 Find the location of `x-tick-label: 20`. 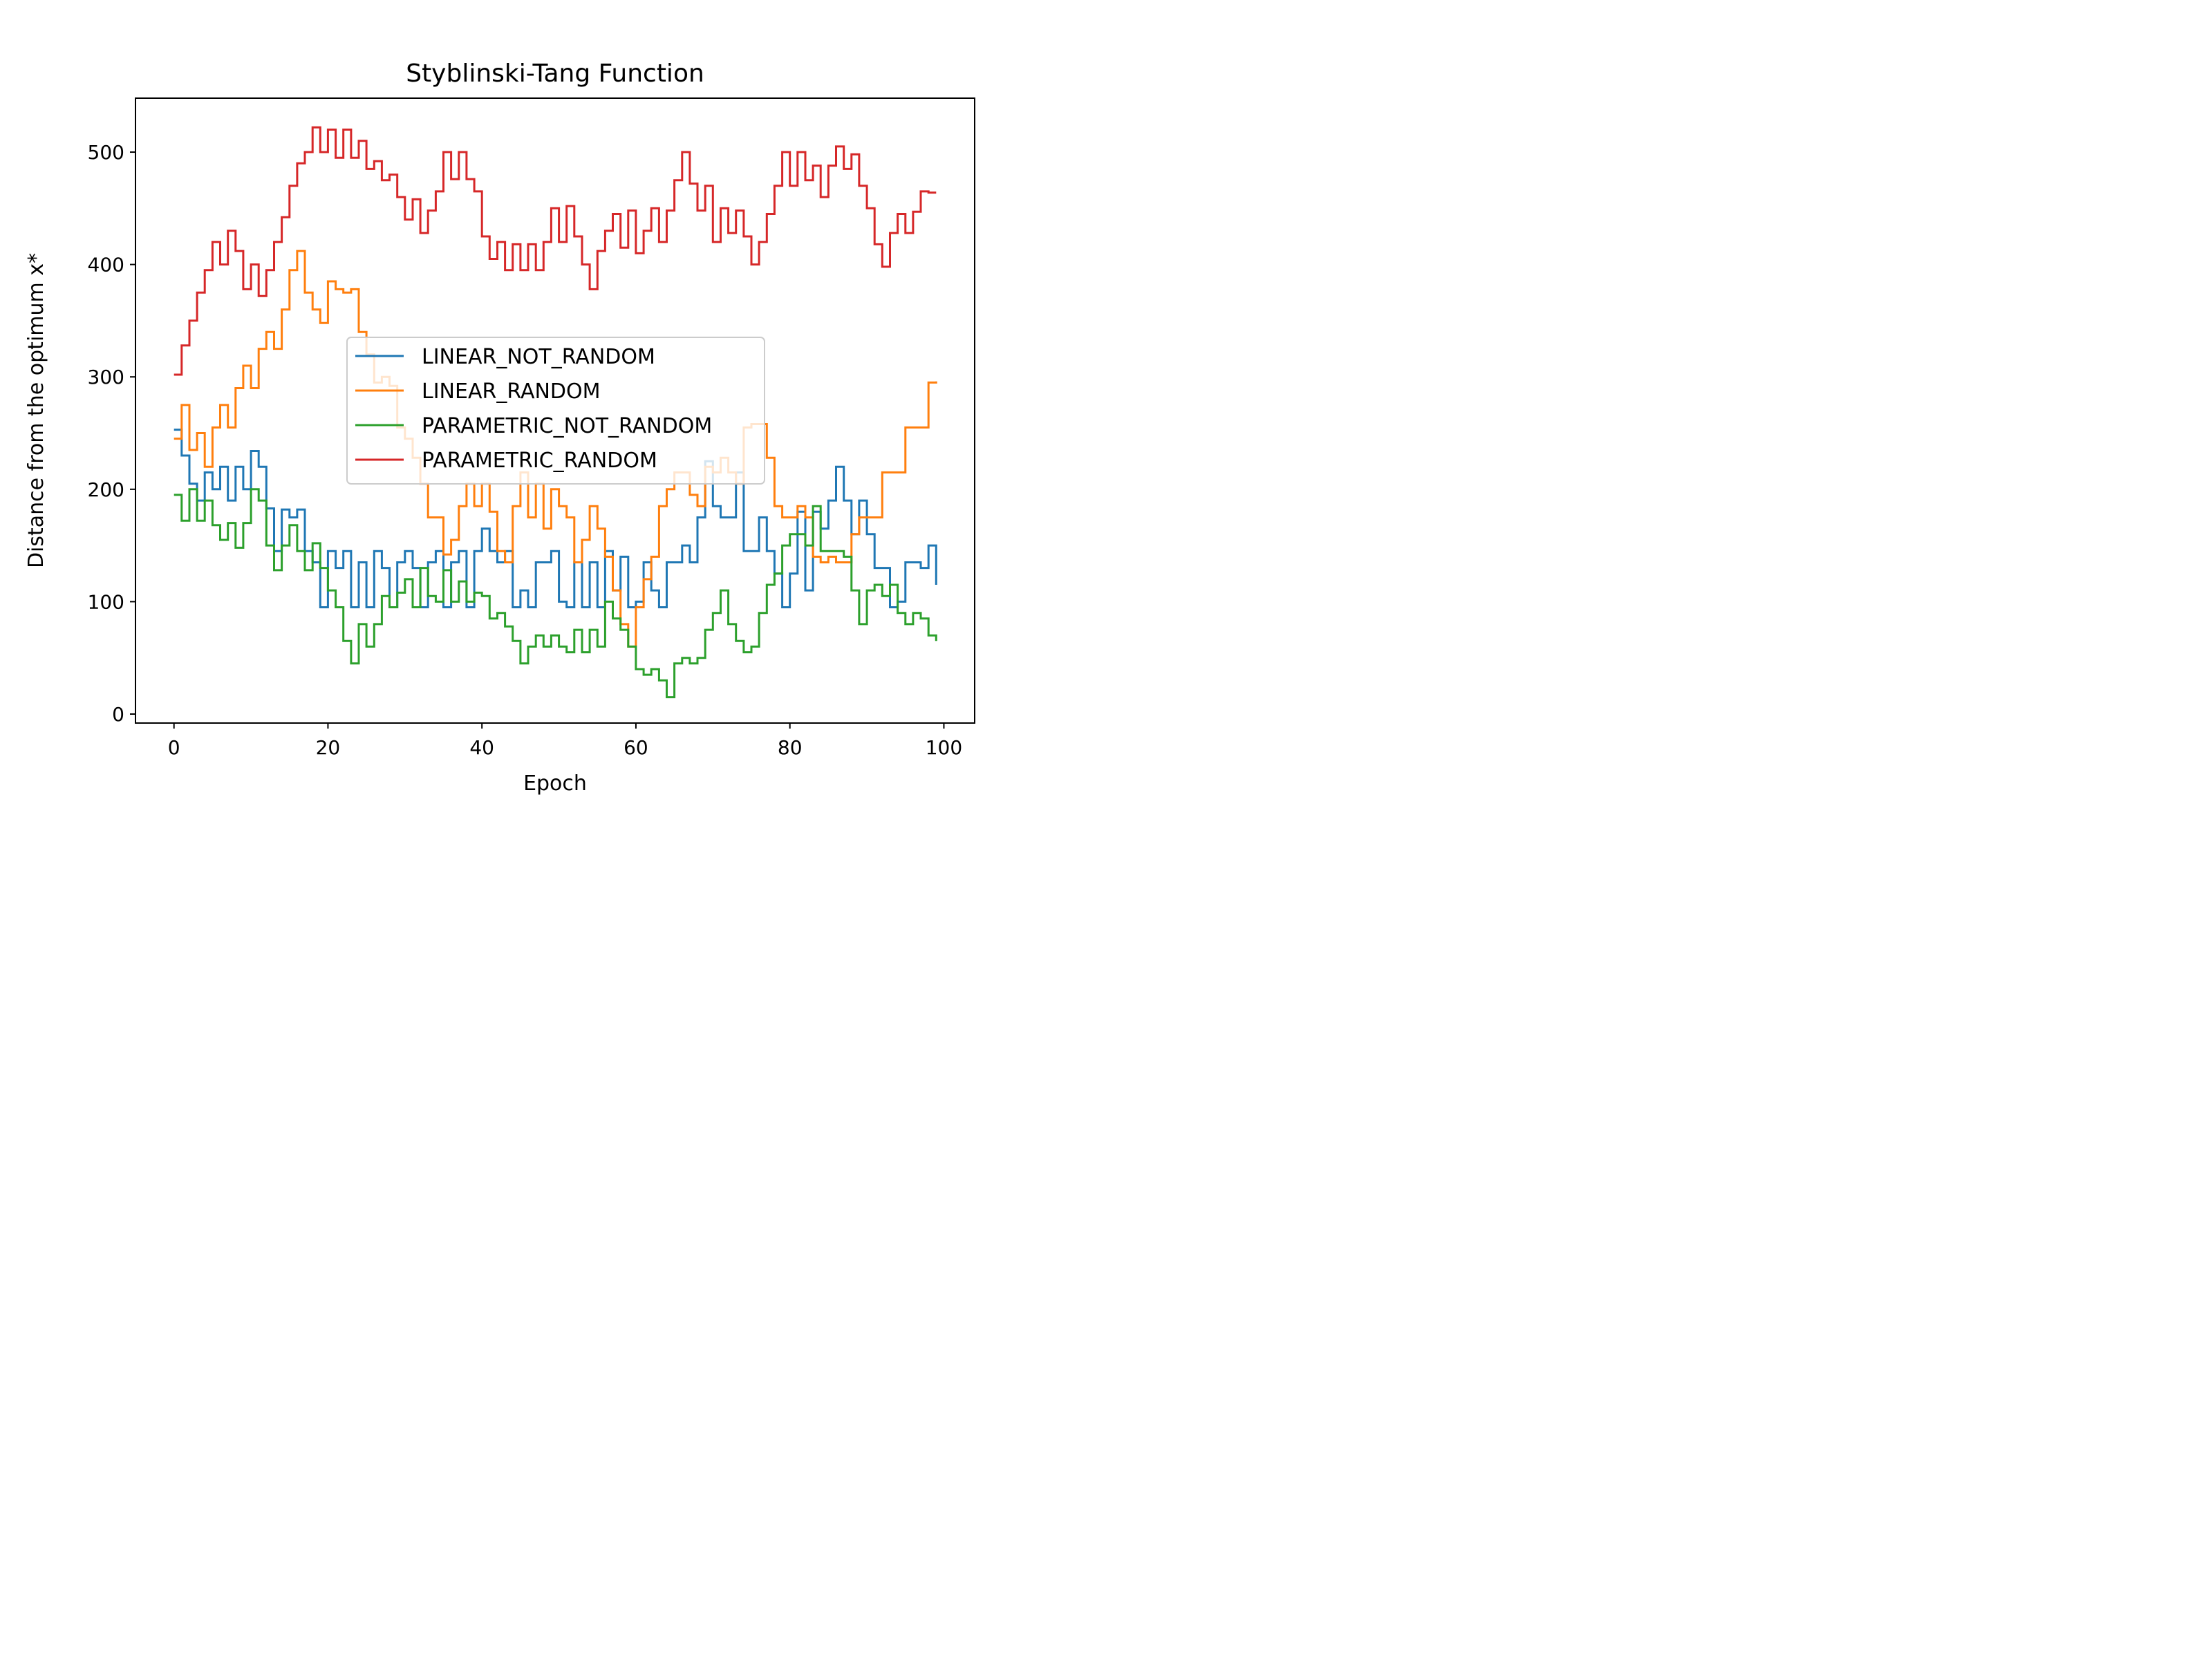

x-tick-label: 20 is located at coordinates (328, 747).